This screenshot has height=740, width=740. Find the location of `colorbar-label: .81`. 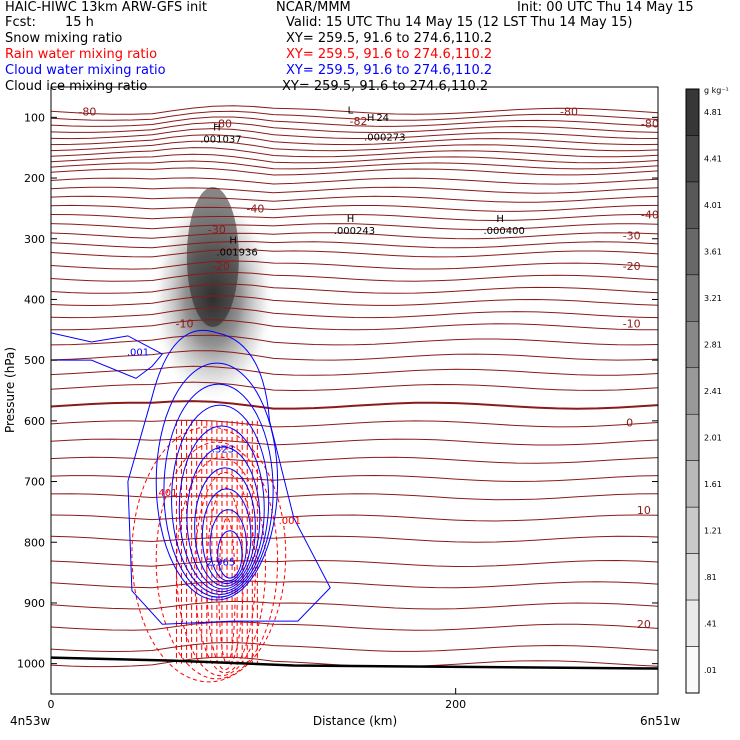

colorbar-label: .81 is located at coordinates (710, 577).